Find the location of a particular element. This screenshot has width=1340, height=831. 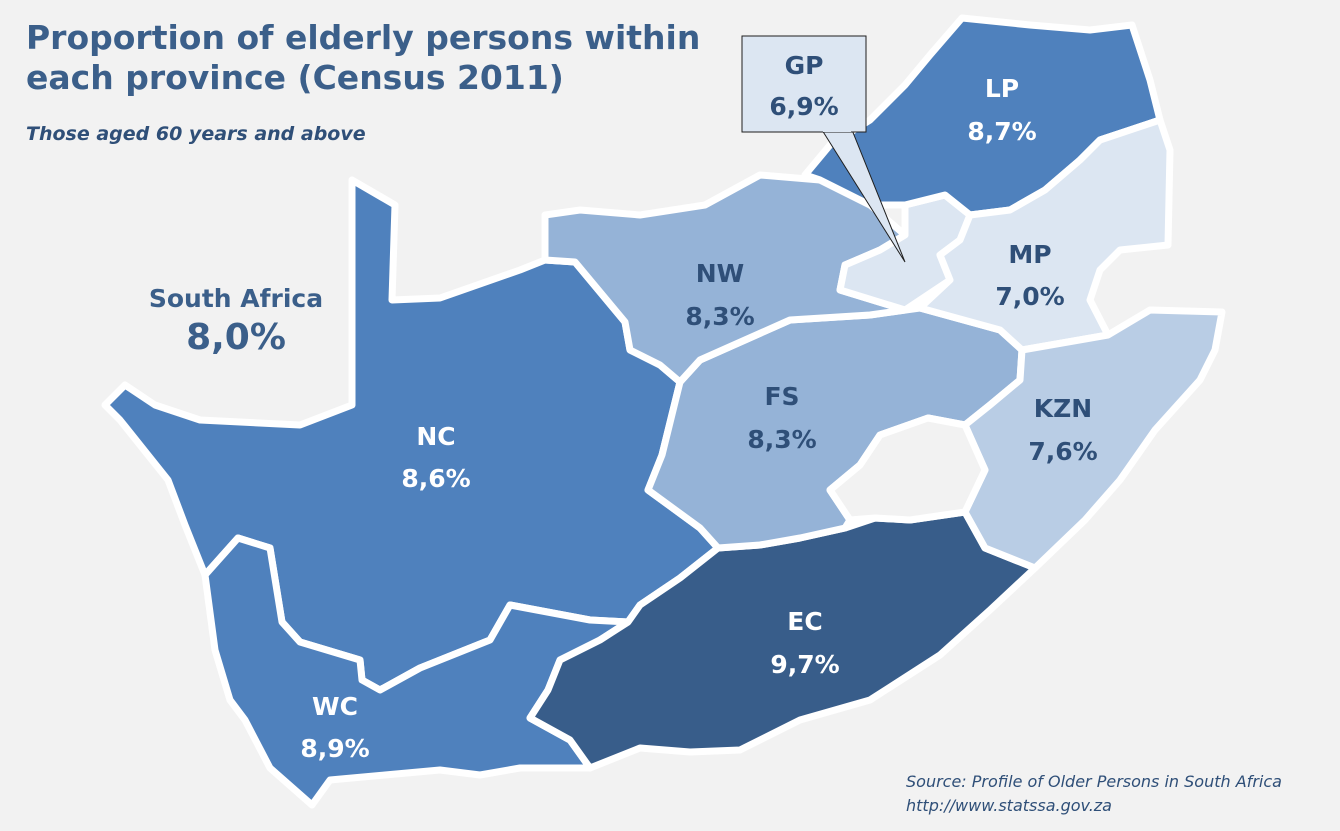

gp-callout-box is located at coordinates (804, 84).